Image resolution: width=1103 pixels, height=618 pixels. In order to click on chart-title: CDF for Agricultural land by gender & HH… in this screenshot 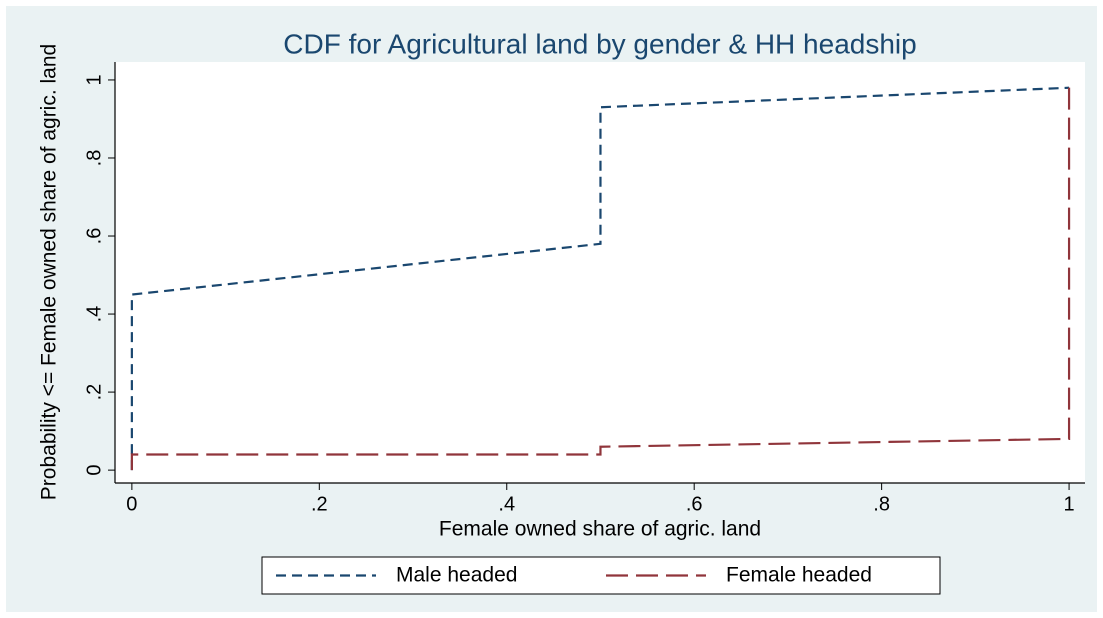, I will do `click(599, 43)`.